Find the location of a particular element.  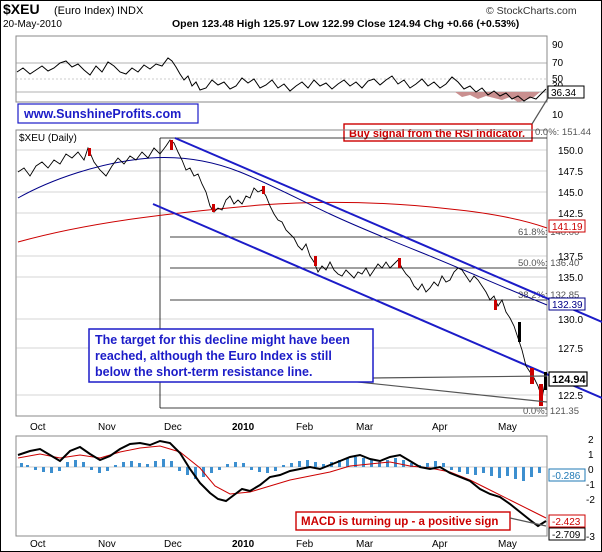

macd-tick: 1 is located at coordinates (591, 455).